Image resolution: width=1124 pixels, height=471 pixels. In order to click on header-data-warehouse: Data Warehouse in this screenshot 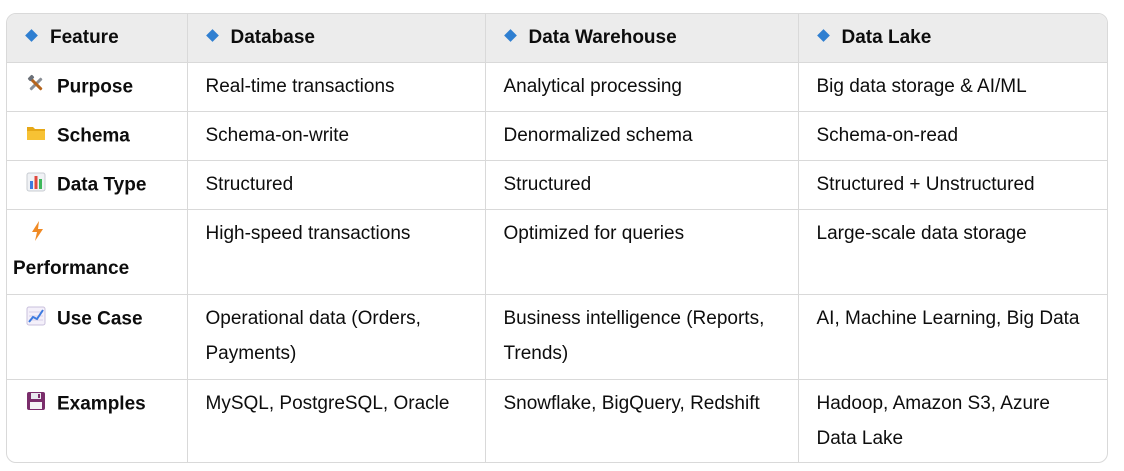, I will do `click(641, 38)`.